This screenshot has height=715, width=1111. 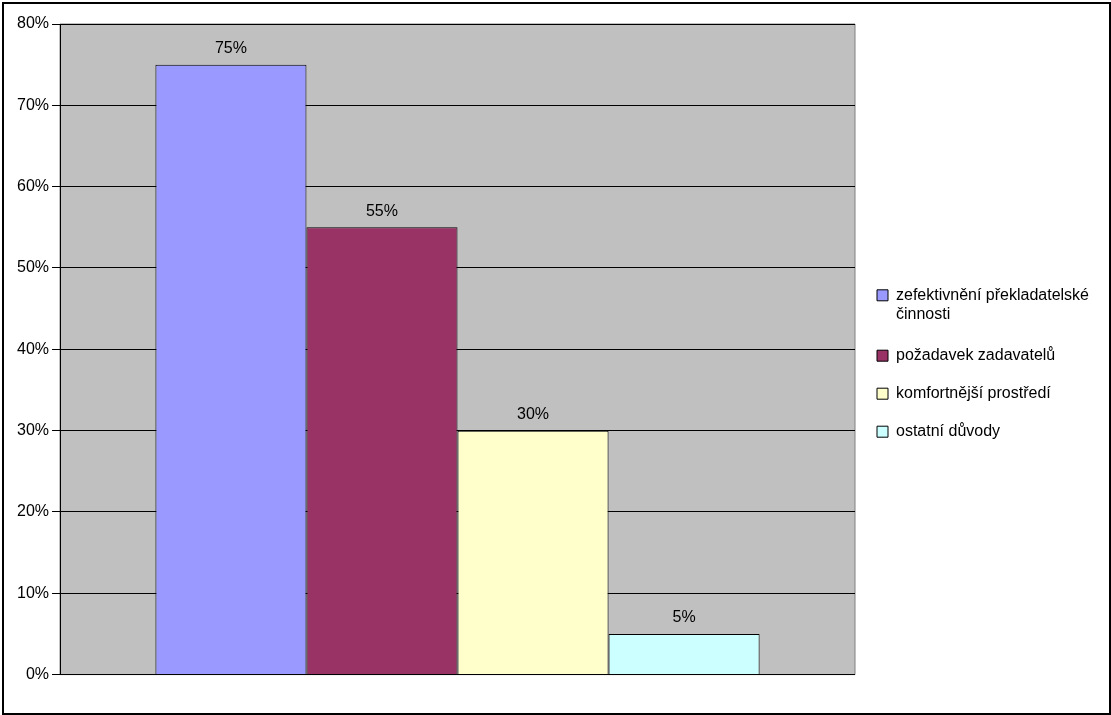 What do you see at coordinates (33, 430) in the screenshot?
I see `y-tick-label: 30%` at bounding box center [33, 430].